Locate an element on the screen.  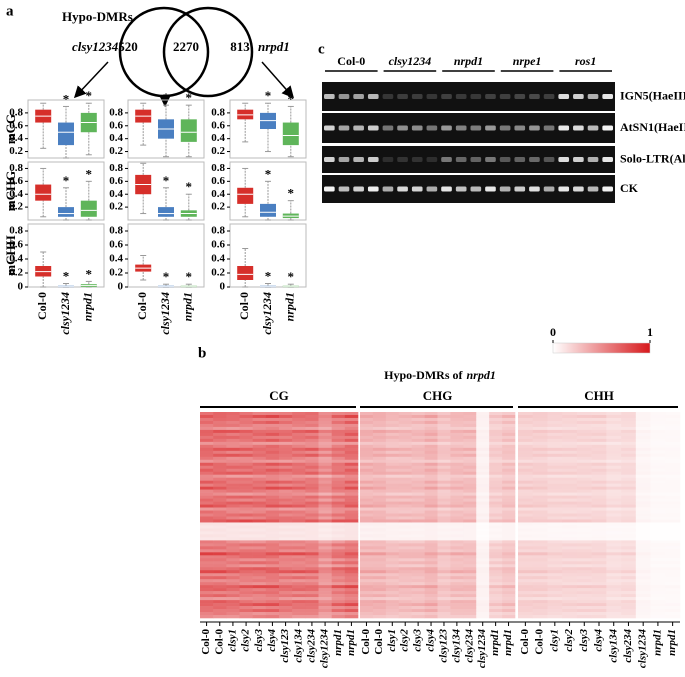
gel-band is located at coordinates (476, 159).